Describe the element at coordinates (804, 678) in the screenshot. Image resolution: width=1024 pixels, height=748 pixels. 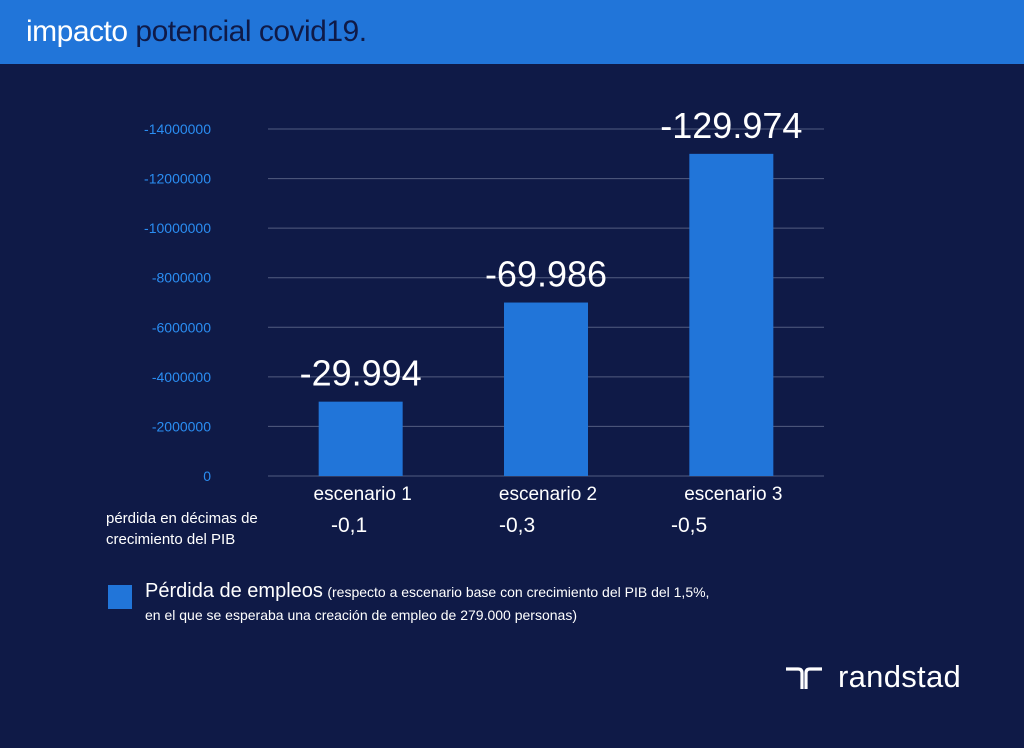
I see `randstad-logo-icon` at that location.